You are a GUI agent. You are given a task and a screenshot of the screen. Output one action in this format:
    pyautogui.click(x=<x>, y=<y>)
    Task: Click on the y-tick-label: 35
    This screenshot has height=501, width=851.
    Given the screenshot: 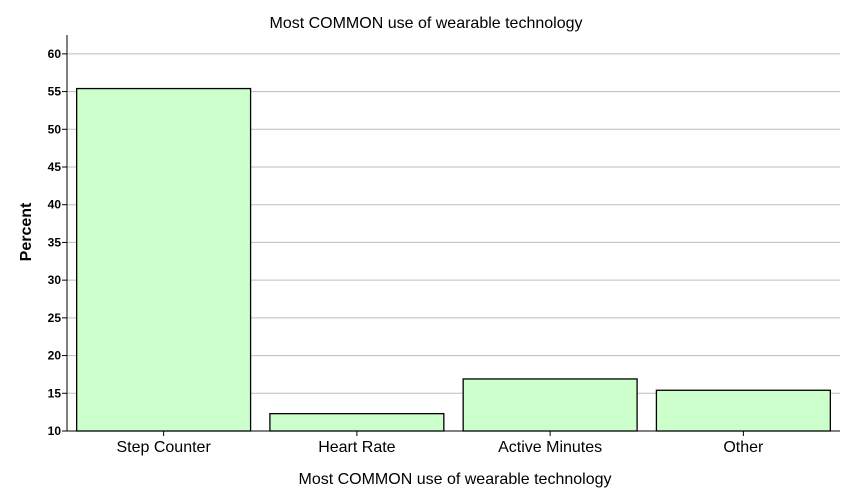 What is the action you would take?
    pyautogui.click(x=55, y=242)
    